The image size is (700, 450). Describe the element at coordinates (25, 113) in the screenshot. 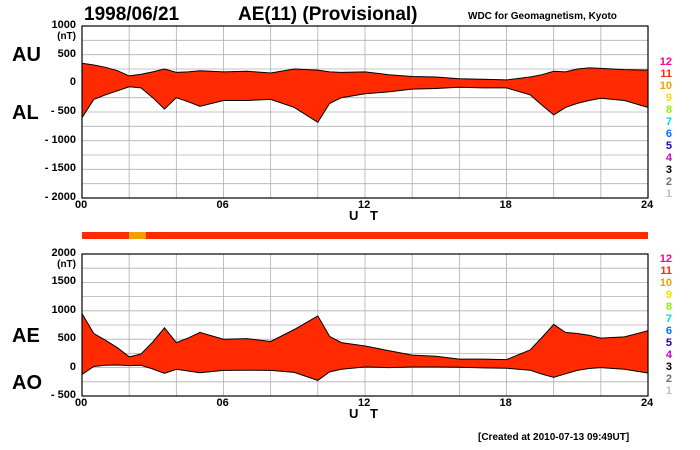

I see `lower-series-label: AL` at that location.